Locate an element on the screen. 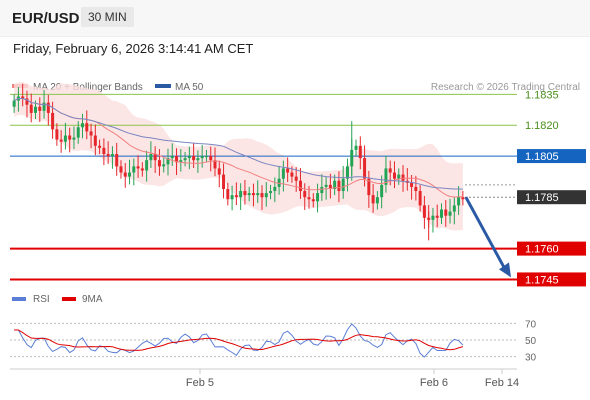 The image size is (590, 400). timeframe-button: 30 MIN is located at coordinates (107, 17).